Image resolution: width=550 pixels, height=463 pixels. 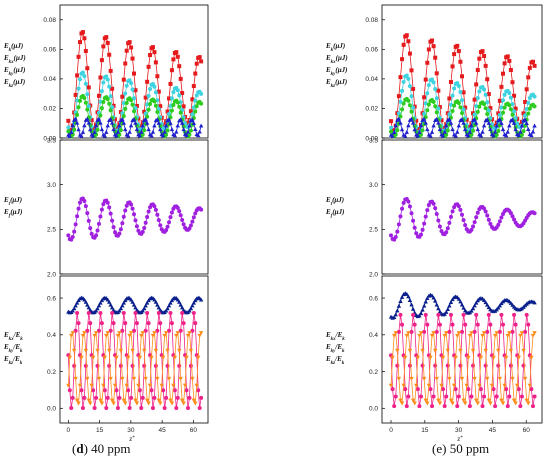 What do you see at coordinates (12, 201) in the screenshot?
I see `legend-label: Et(μJ)` at bounding box center [12, 201].